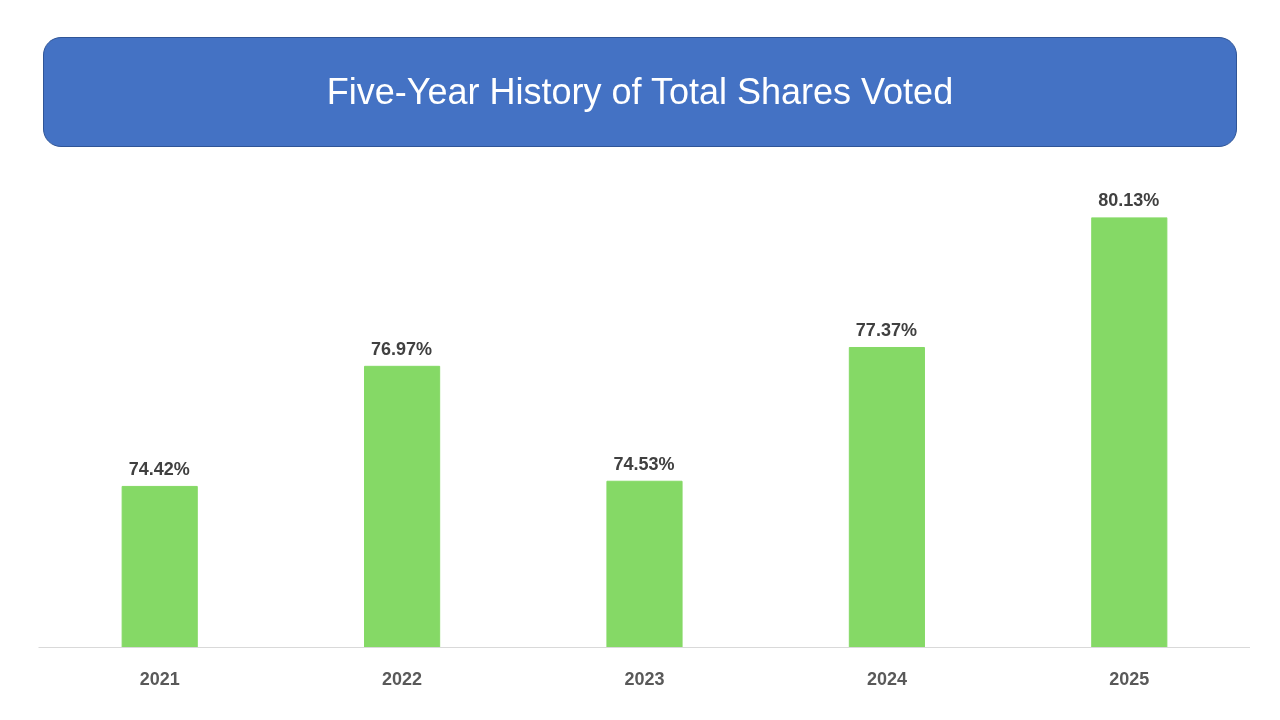 This screenshot has width=1280, height=720. What do you see at coordinates (1129, 200) in the screenshot?
I see `data-label: 80.13%` at bounding box center [1129, 200].